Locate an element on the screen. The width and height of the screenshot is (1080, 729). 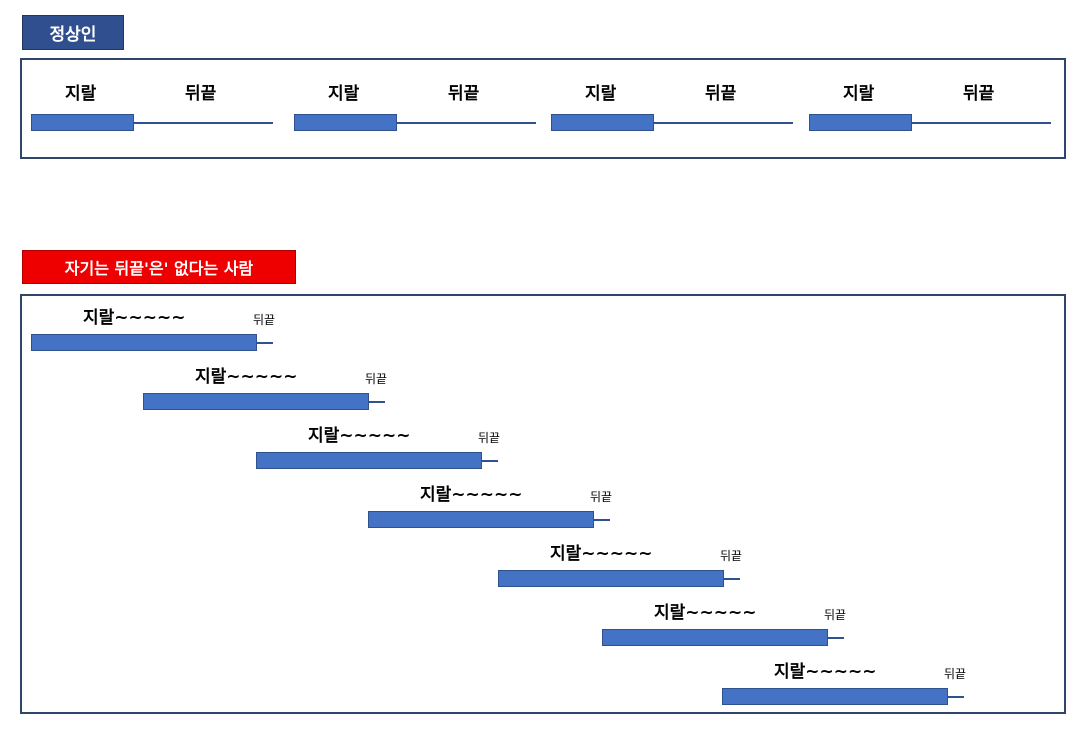
normal-panel is located at coordinates (543, 108).